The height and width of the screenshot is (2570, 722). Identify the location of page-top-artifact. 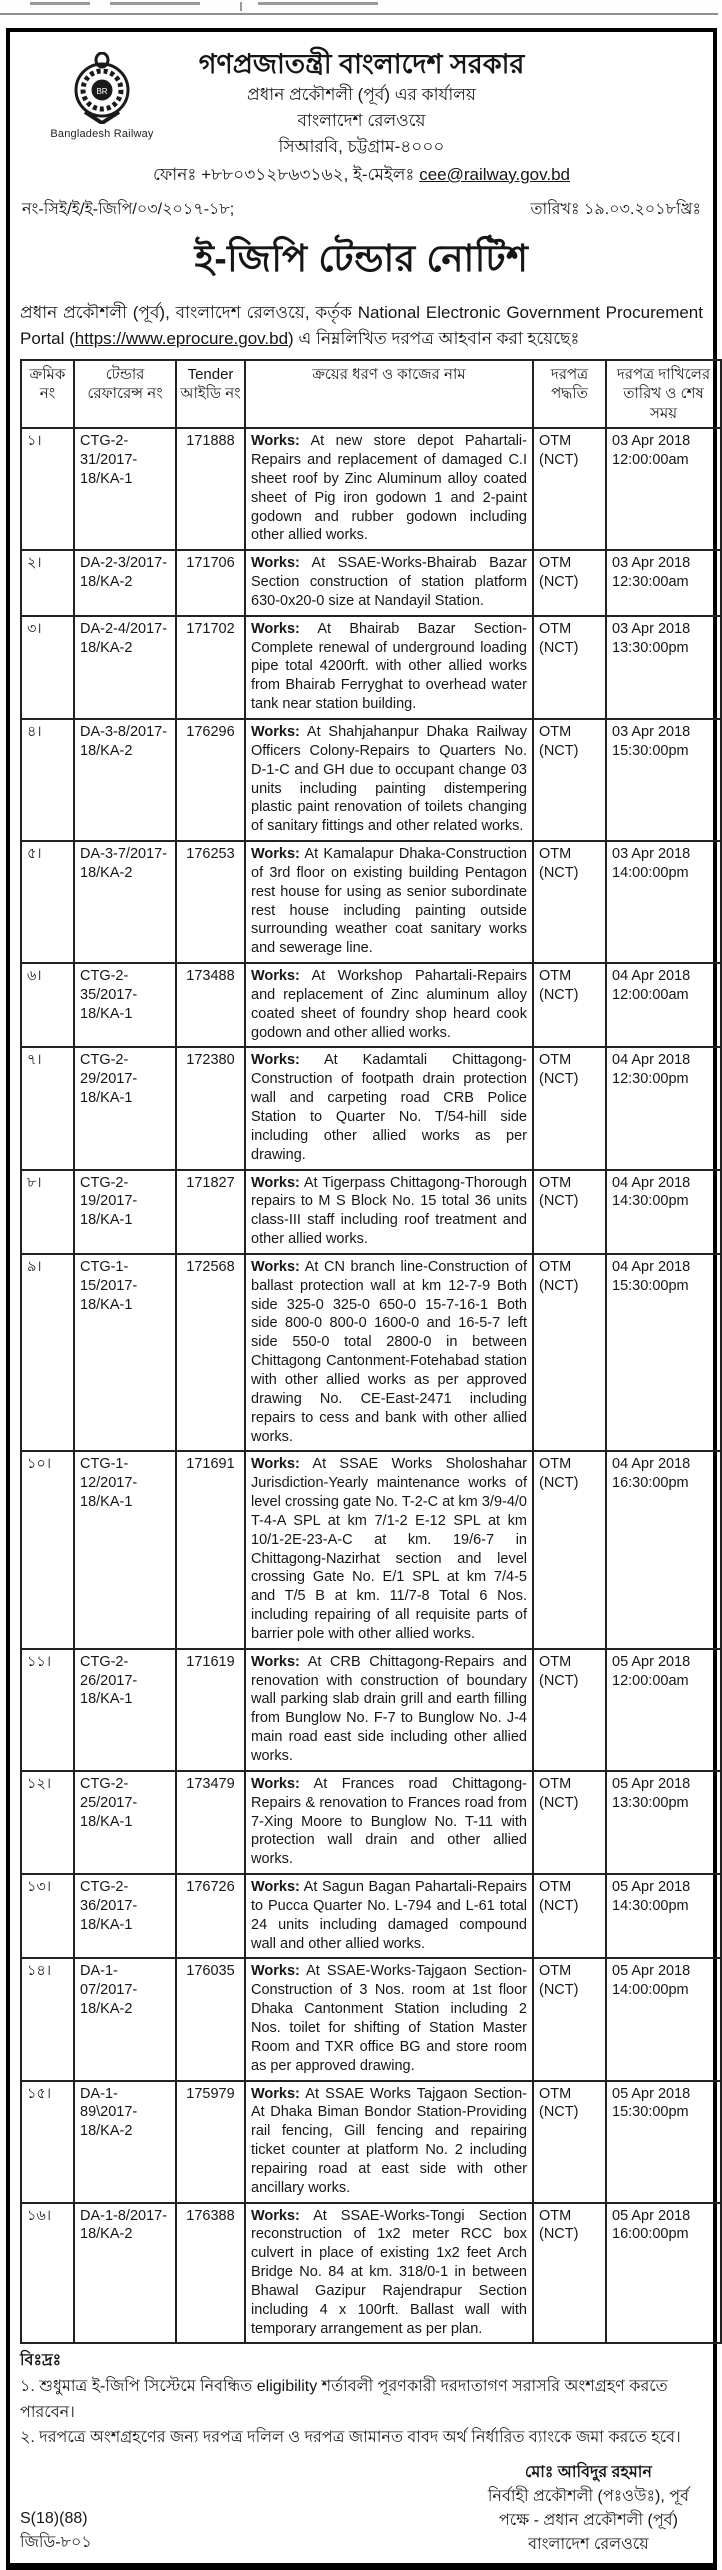
(361, 14).